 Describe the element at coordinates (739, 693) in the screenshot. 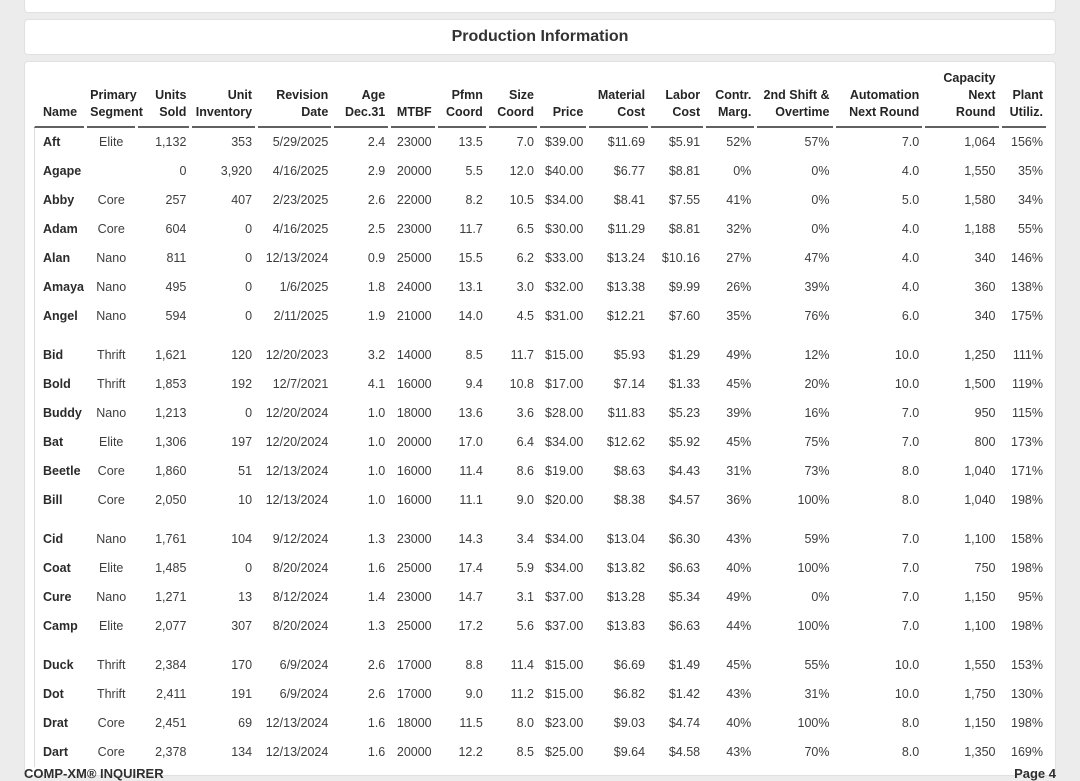

I see `table-cell: 43%` at that location.